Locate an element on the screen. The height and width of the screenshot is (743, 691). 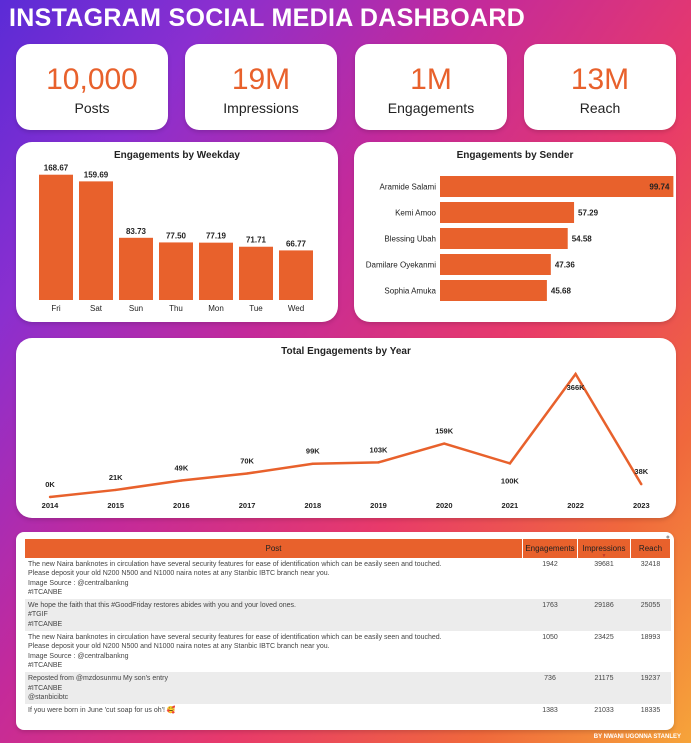
column-header-reach: Reach is located at coordinates (651, 548).